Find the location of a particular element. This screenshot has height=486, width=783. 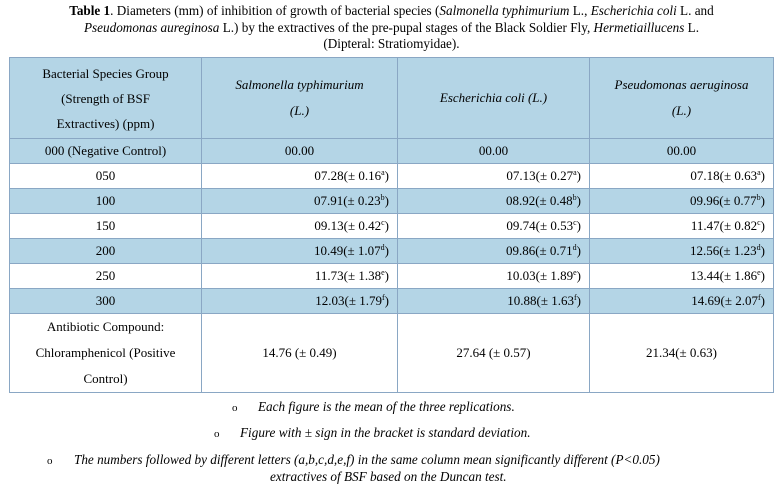

antibiotic-ecoli: 27.64 (± 0.57) is located at coordinates (493, 353).